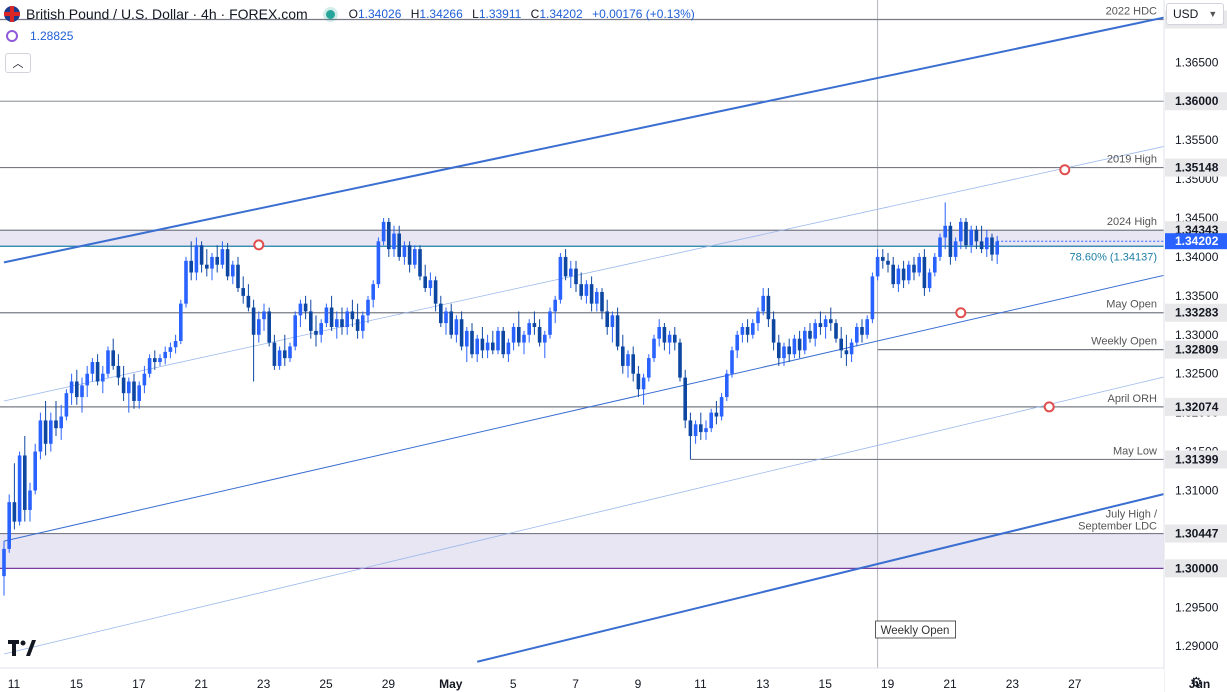 This screenshot has height=692, width=1227. I want to click on time-tick-label: 11, so click(14, 684).